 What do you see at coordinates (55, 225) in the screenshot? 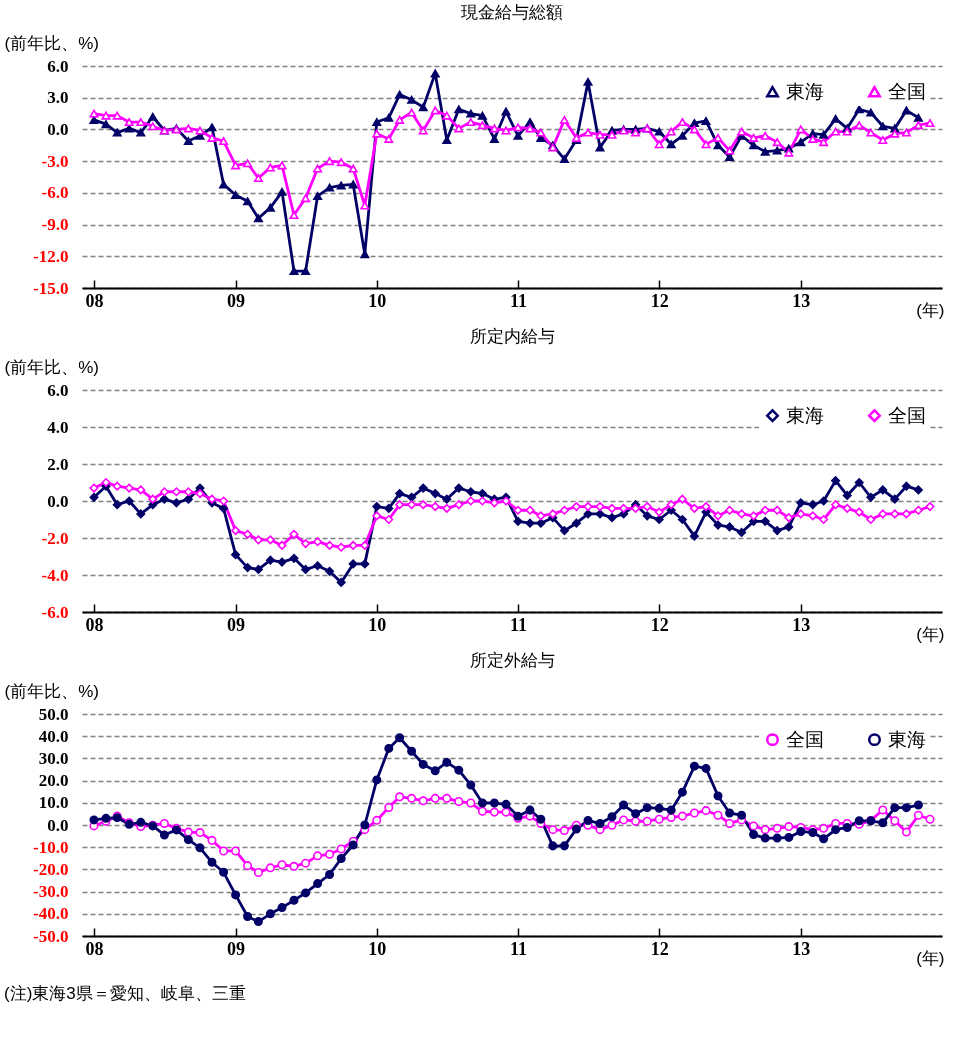
I see `y-tick-label: -9.0` at bounding box center [55, 225].